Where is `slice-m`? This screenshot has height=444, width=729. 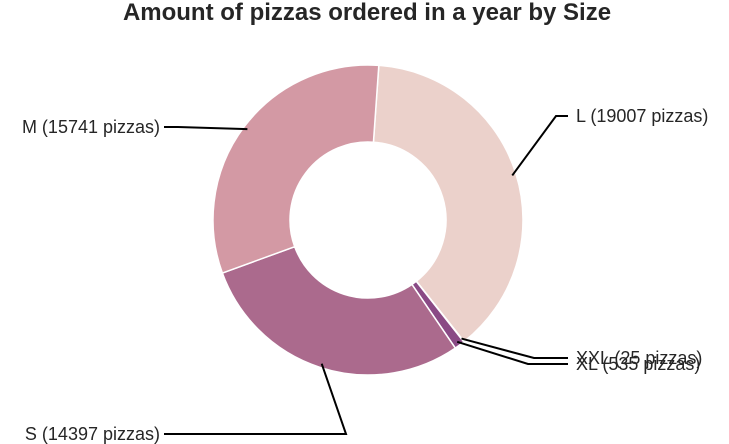 slice-m is located at coordinates (296, 169).